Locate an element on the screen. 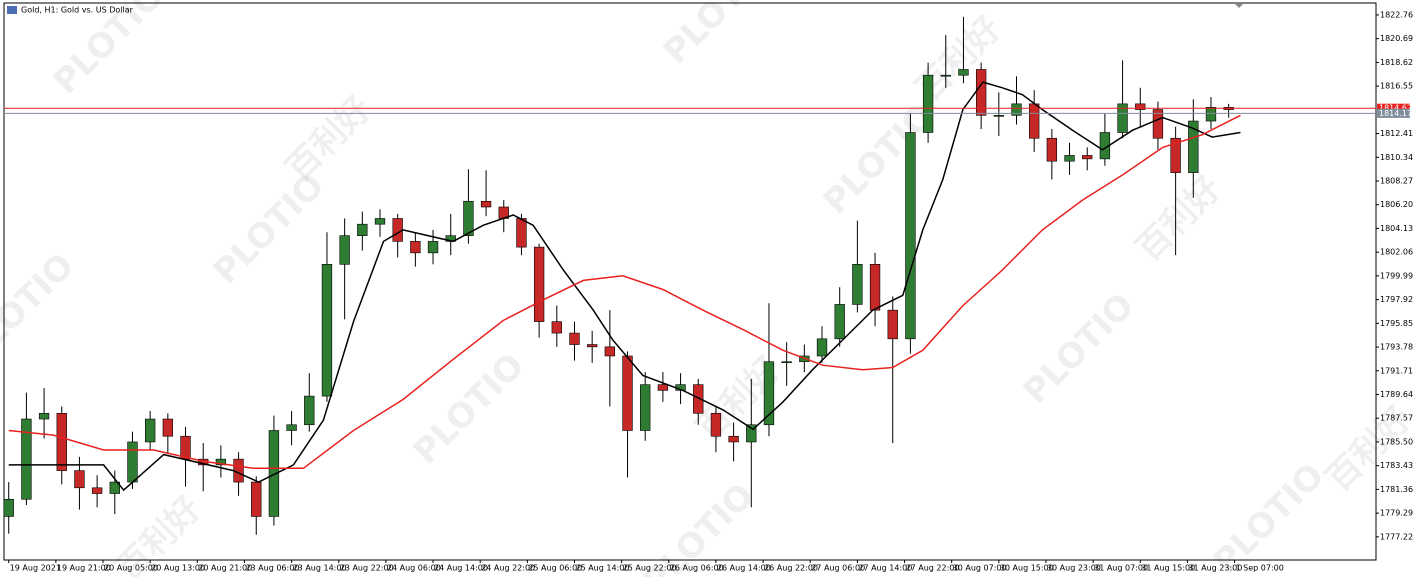 This screenshot has height=577, width=1419. x-tick-label: 26 Aug 14:00 is located at coordinates (744, 568).